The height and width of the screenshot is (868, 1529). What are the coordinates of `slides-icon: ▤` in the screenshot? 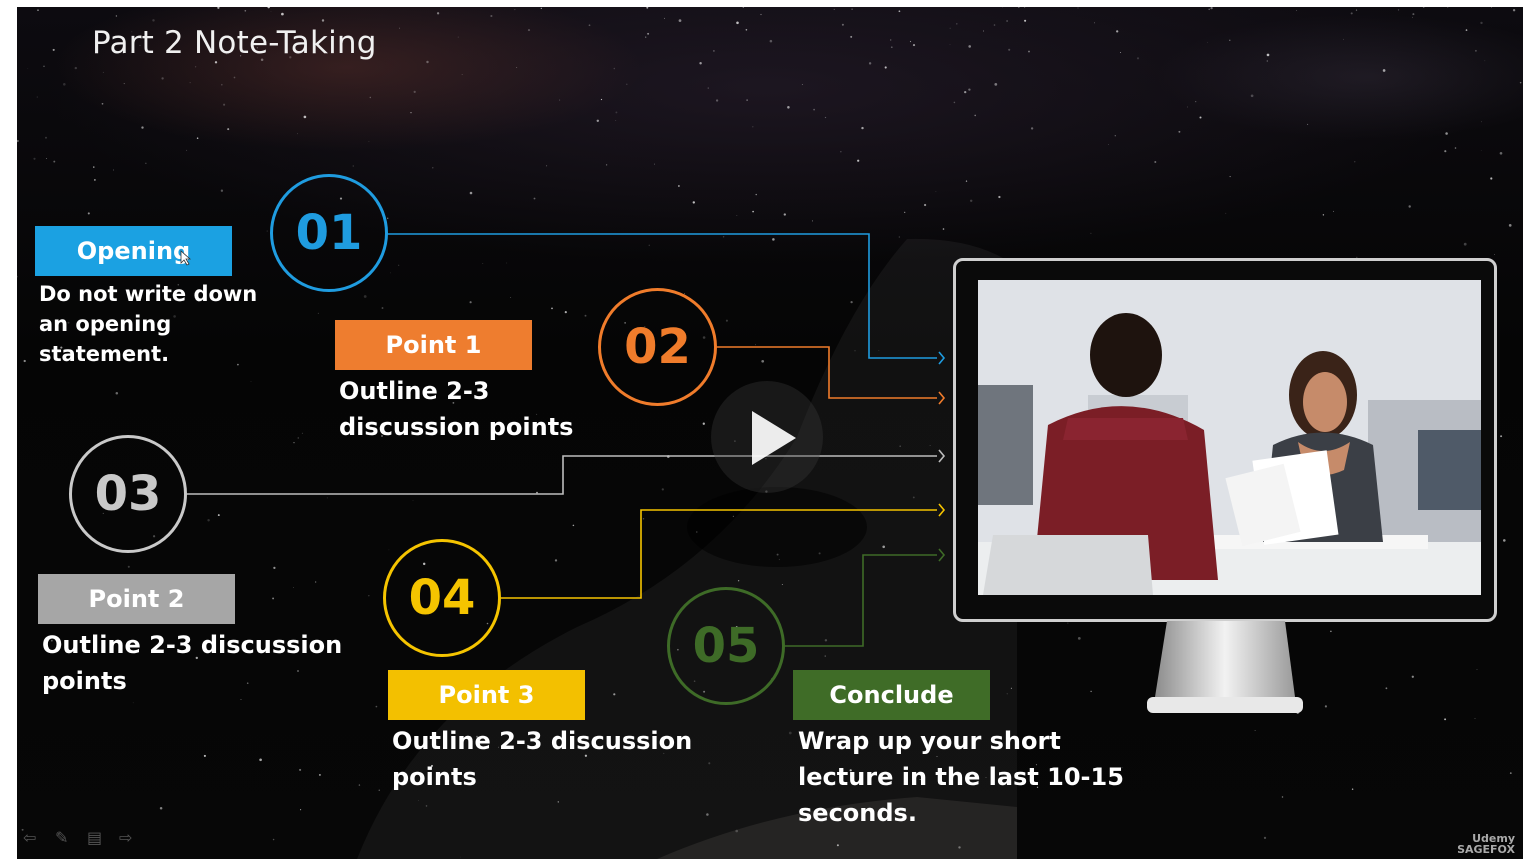 It's located at (95, 837).